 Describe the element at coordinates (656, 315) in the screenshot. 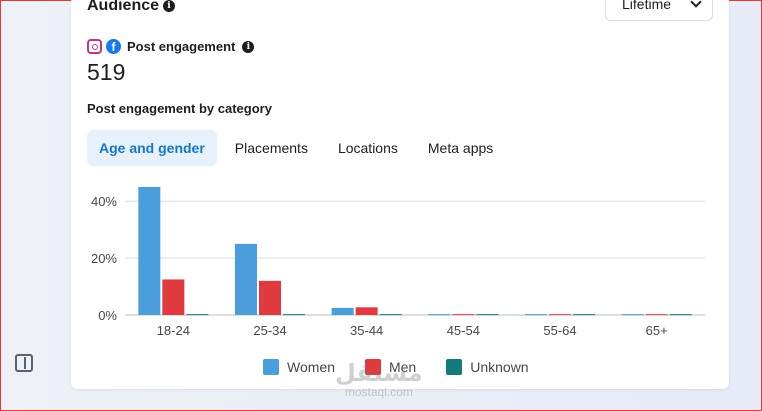

I see `bar-men-65+` at that location.